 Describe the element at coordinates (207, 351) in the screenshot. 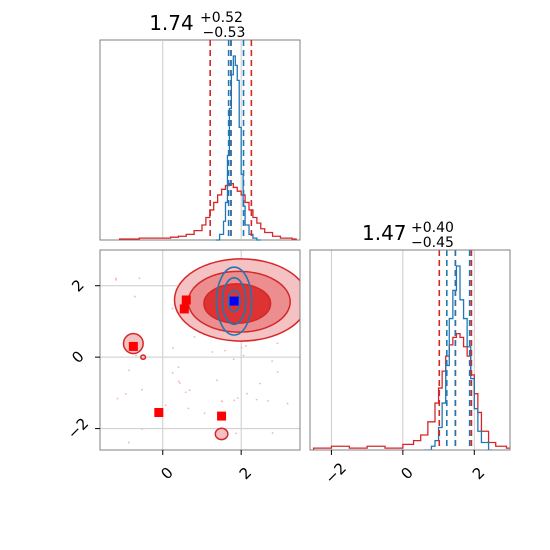

I see `joint-panel-marks` at that location.